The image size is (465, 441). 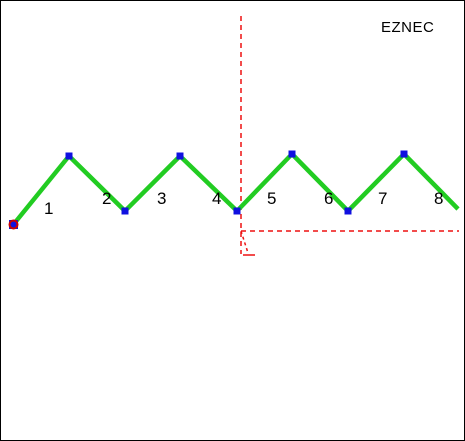 What do you see at coordinates (244, 242) in the screenshot?
I see `y-axis-arrow` at bounding box center [244, 242].